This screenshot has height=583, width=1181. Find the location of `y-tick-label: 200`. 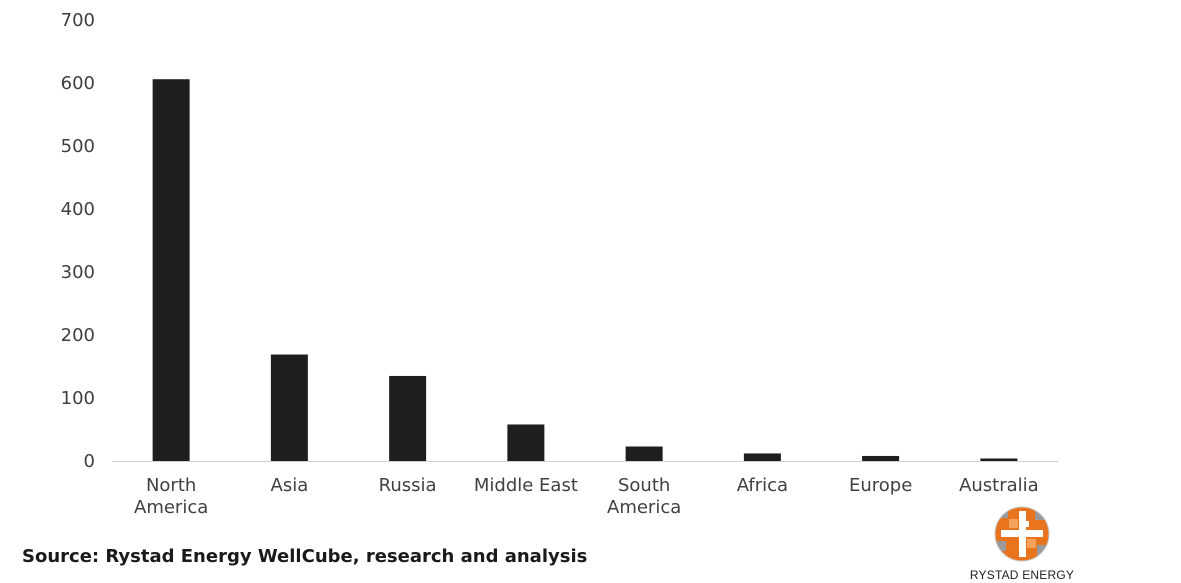

y-tick-label: 200 is located at coordinates (78, 335).